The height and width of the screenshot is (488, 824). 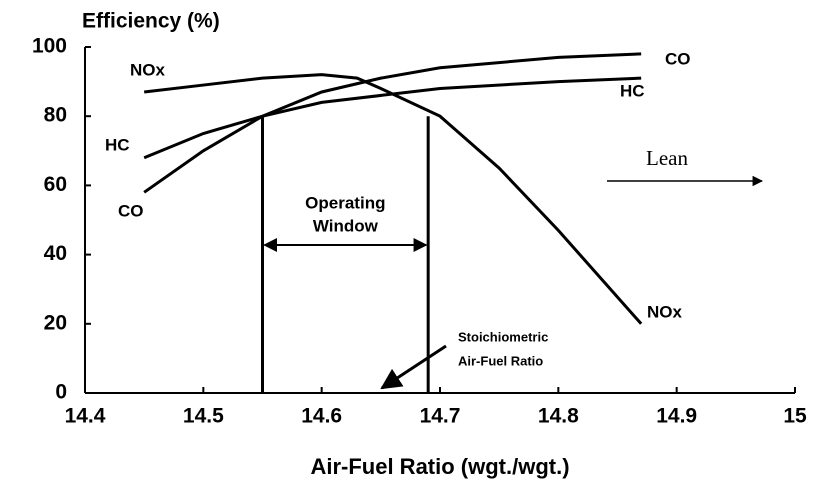 I want to click on series-line, so click(x=392, y=118).